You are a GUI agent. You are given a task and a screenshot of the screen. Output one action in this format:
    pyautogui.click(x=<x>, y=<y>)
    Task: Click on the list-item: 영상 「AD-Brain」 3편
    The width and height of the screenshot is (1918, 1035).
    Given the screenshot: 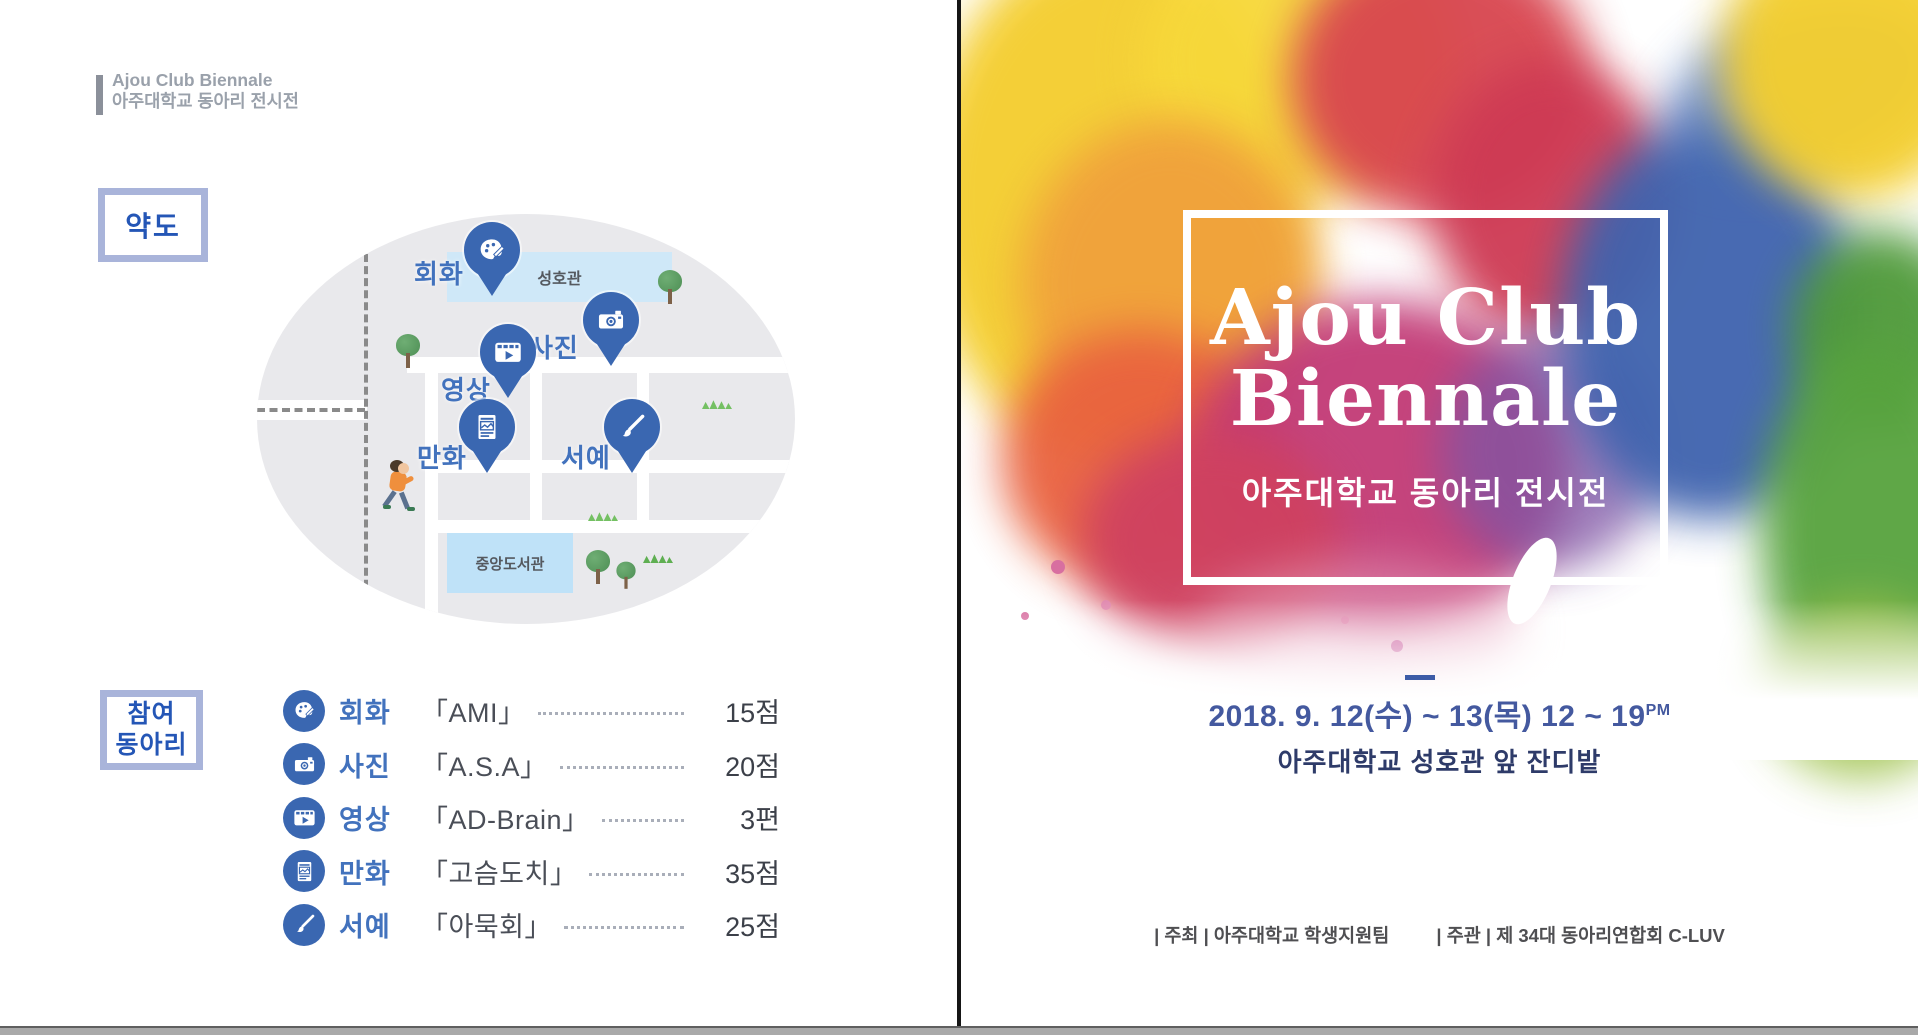 What is the action you would take?
    pyautogui.click(x=531, y=818)
    